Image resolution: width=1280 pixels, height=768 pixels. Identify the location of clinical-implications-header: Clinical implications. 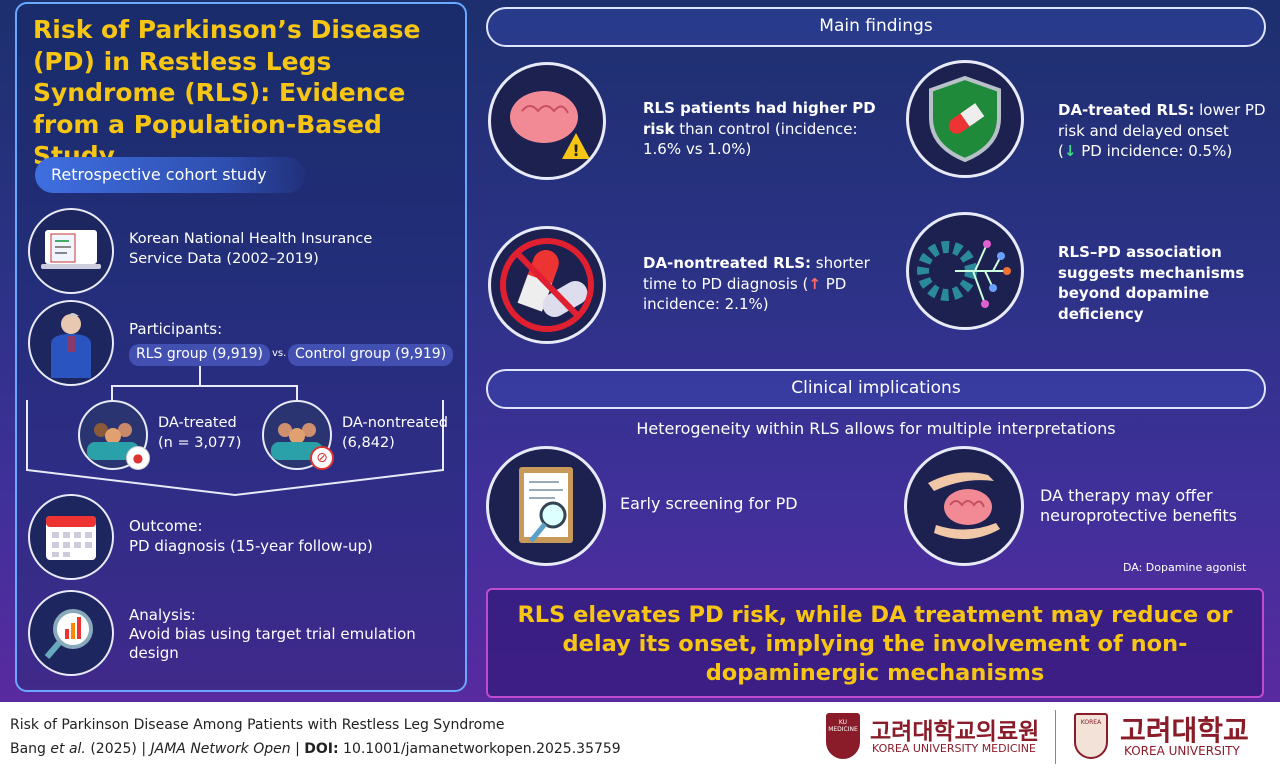
(876, 389).